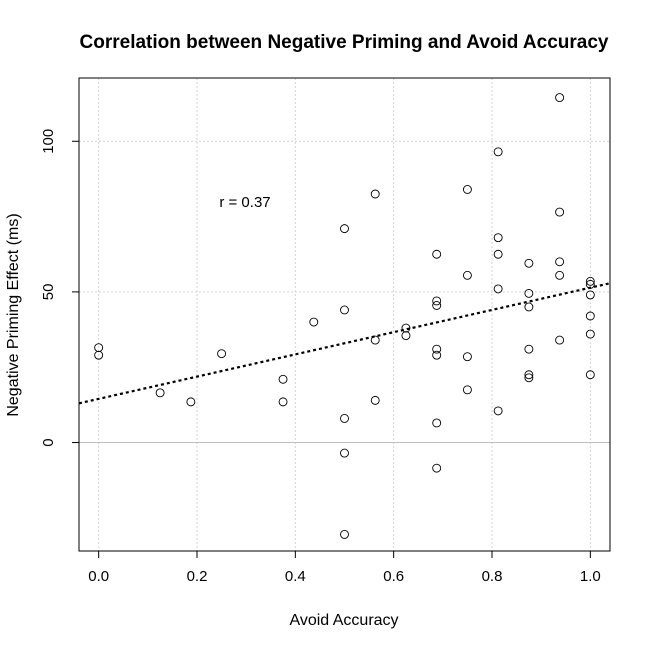 The height and width of the screenshot is (650, 650). I want to click on x-axis-label: Avoid Accuracy, so click(343, 620).